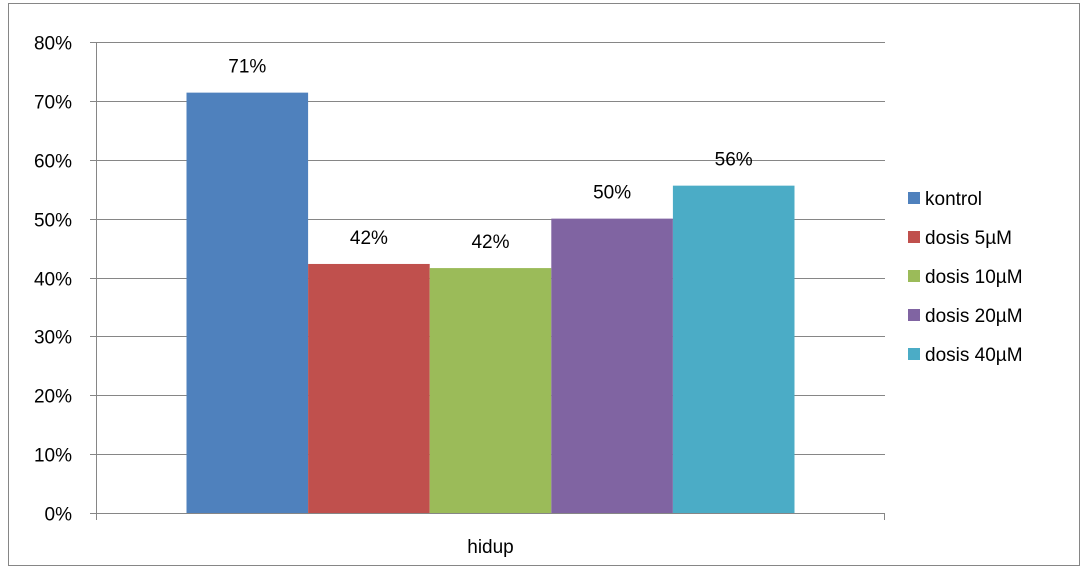  I want to click on legend-label: dosis 20µM, so click(974, 316).